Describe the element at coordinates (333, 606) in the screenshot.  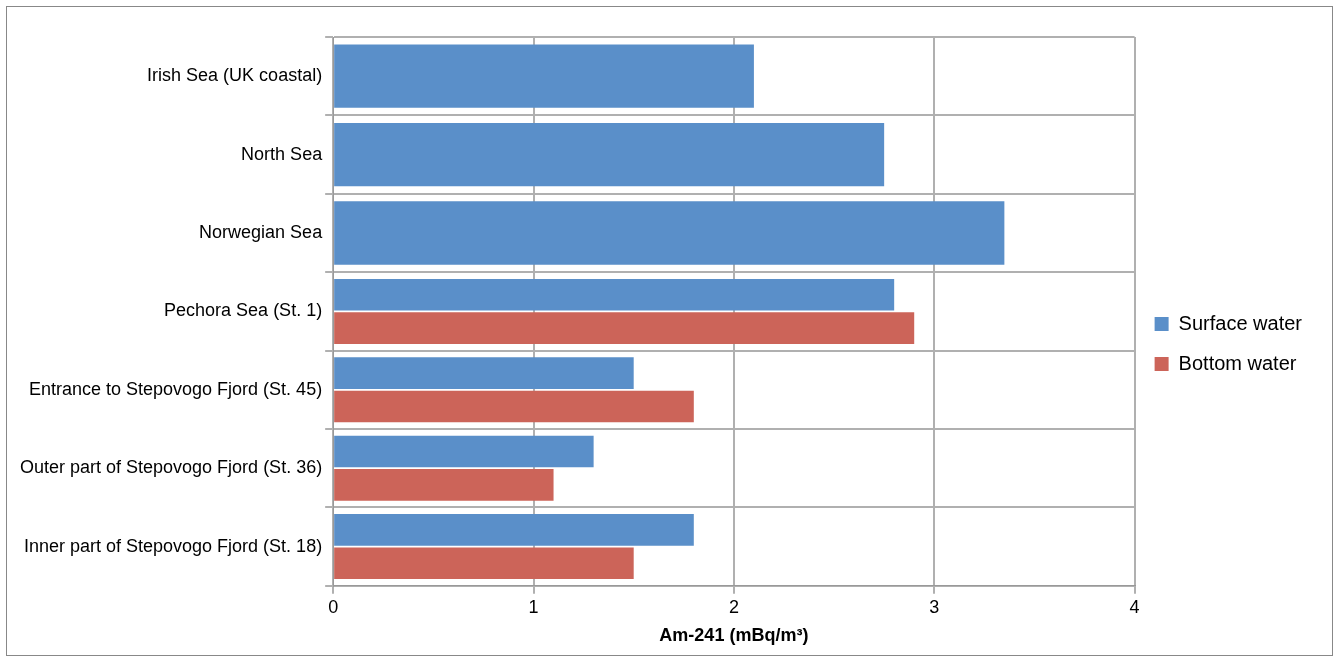
I see `x-tick-label: 0` at that location.